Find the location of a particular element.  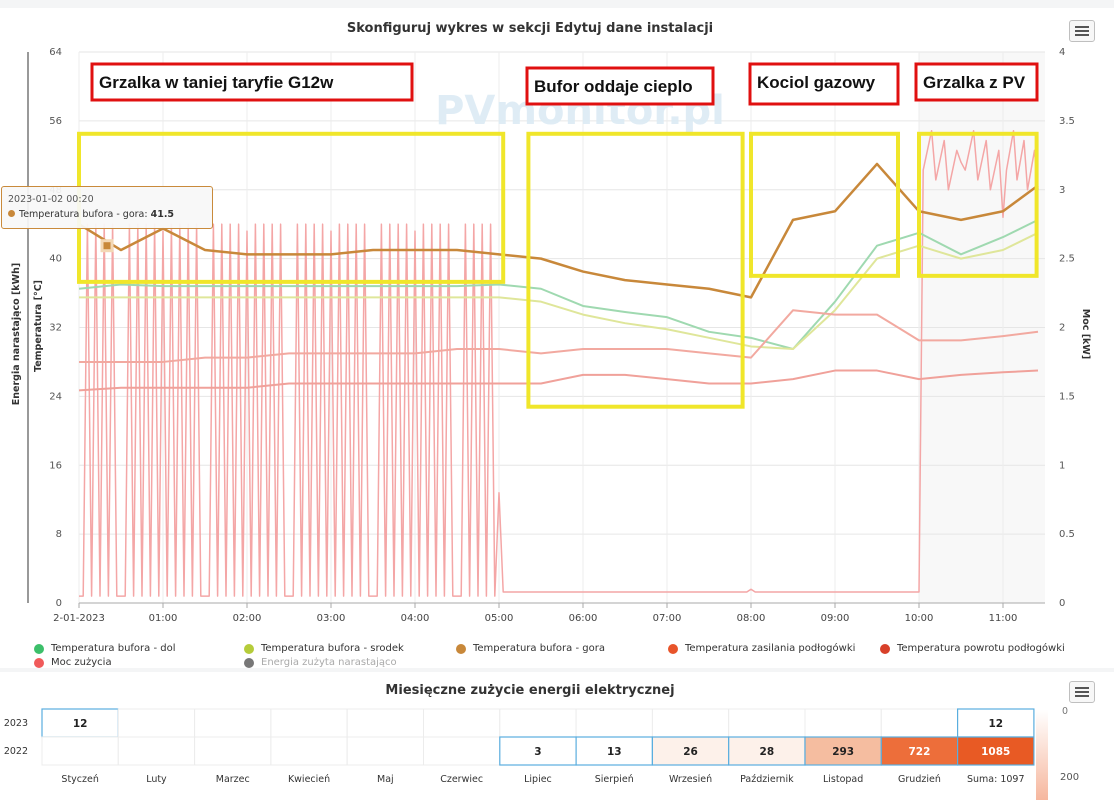

heatmap-cell-value: 26 is located at coordinates (690, 752).